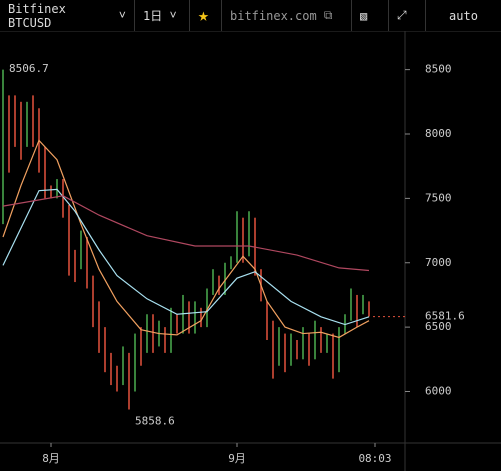 Image resolution: width=501 pixels, height=471 pixels. I want to click on symbol: Bitfinex BTCUSD, so click(37, 15).